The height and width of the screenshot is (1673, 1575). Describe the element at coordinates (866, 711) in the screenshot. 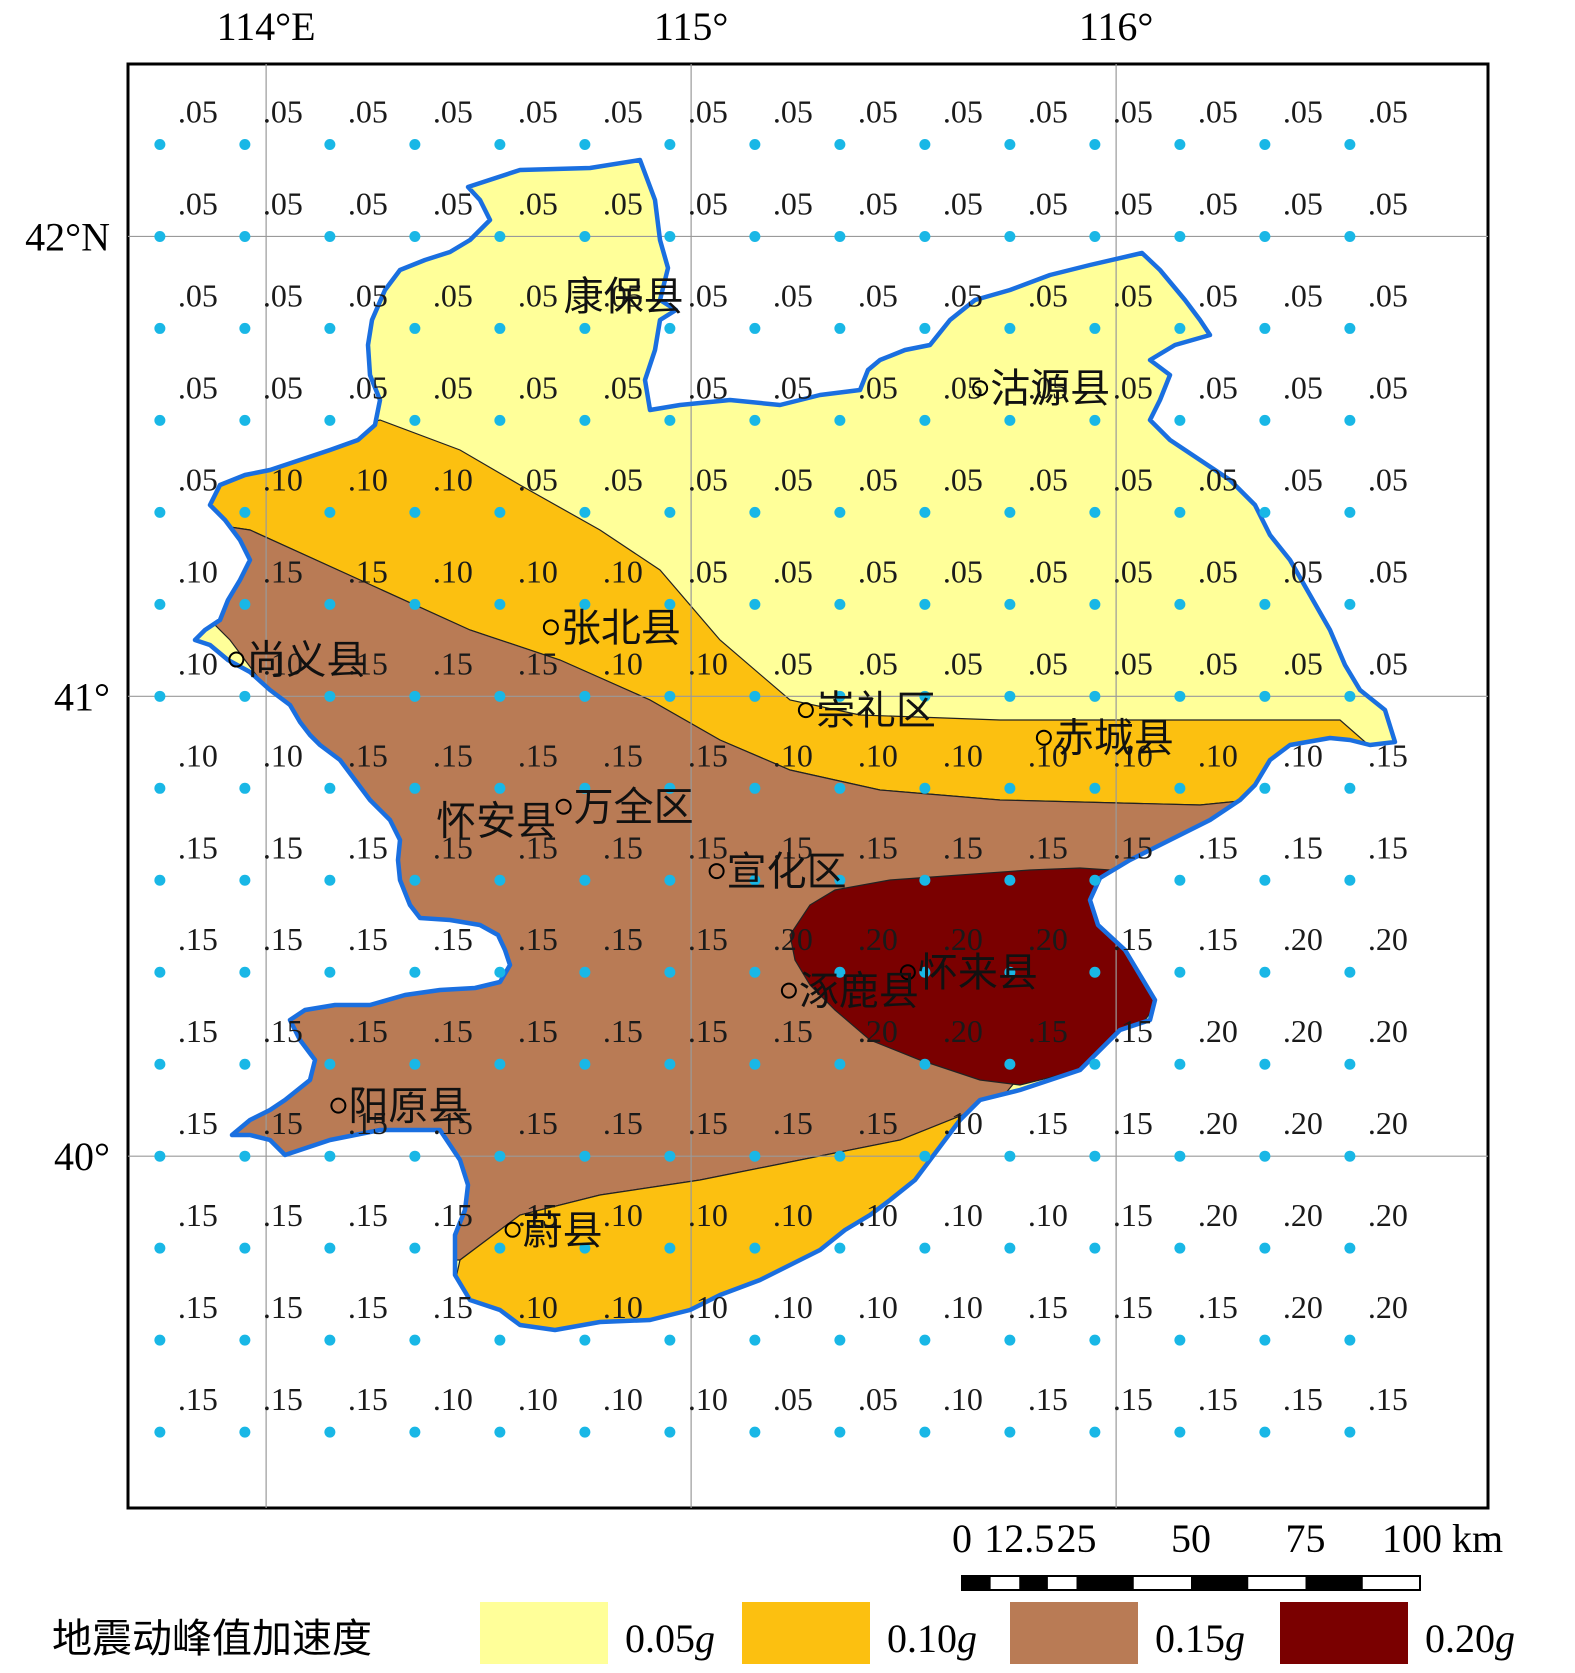

I see `place-4: 崇礼区` at that location.